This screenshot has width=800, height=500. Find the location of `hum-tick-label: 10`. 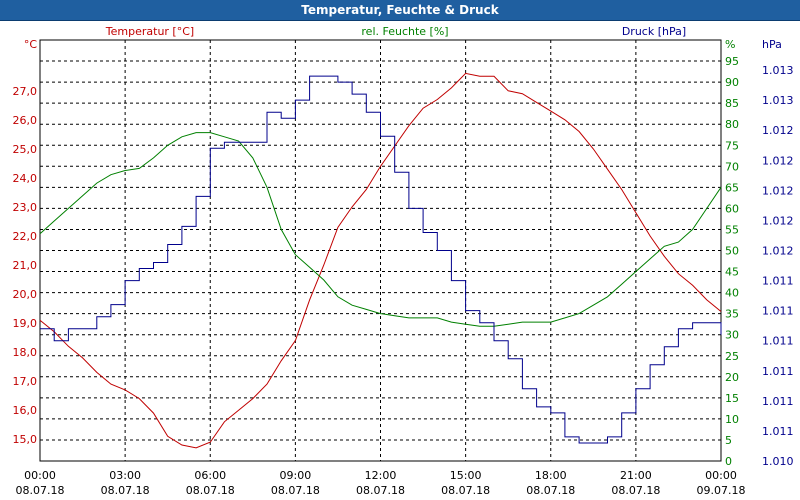

hum-tick-label: 10 is located at coordinates (732, 419).